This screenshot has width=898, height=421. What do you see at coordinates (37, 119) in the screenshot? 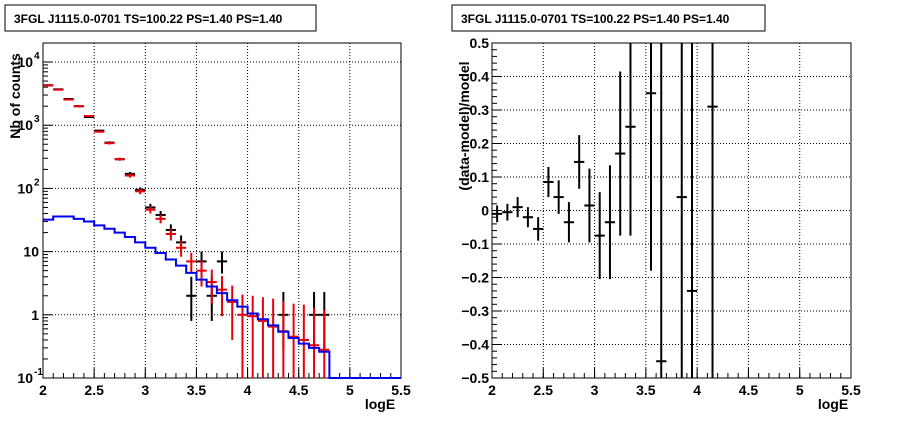
I see `y-tick-exponent: 3` at bounding box center [37, 119].